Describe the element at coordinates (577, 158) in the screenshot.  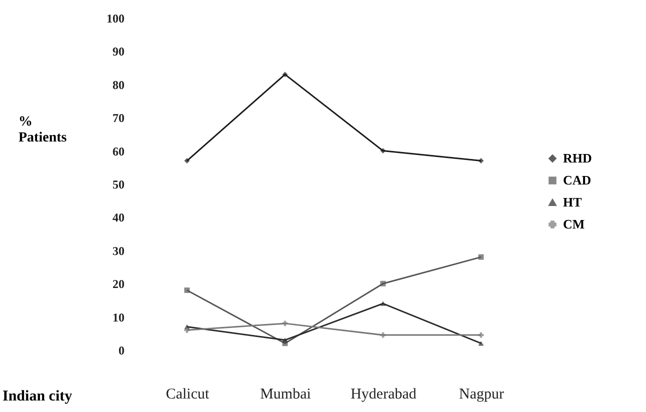
I see `legend-label: RHD` at that location.